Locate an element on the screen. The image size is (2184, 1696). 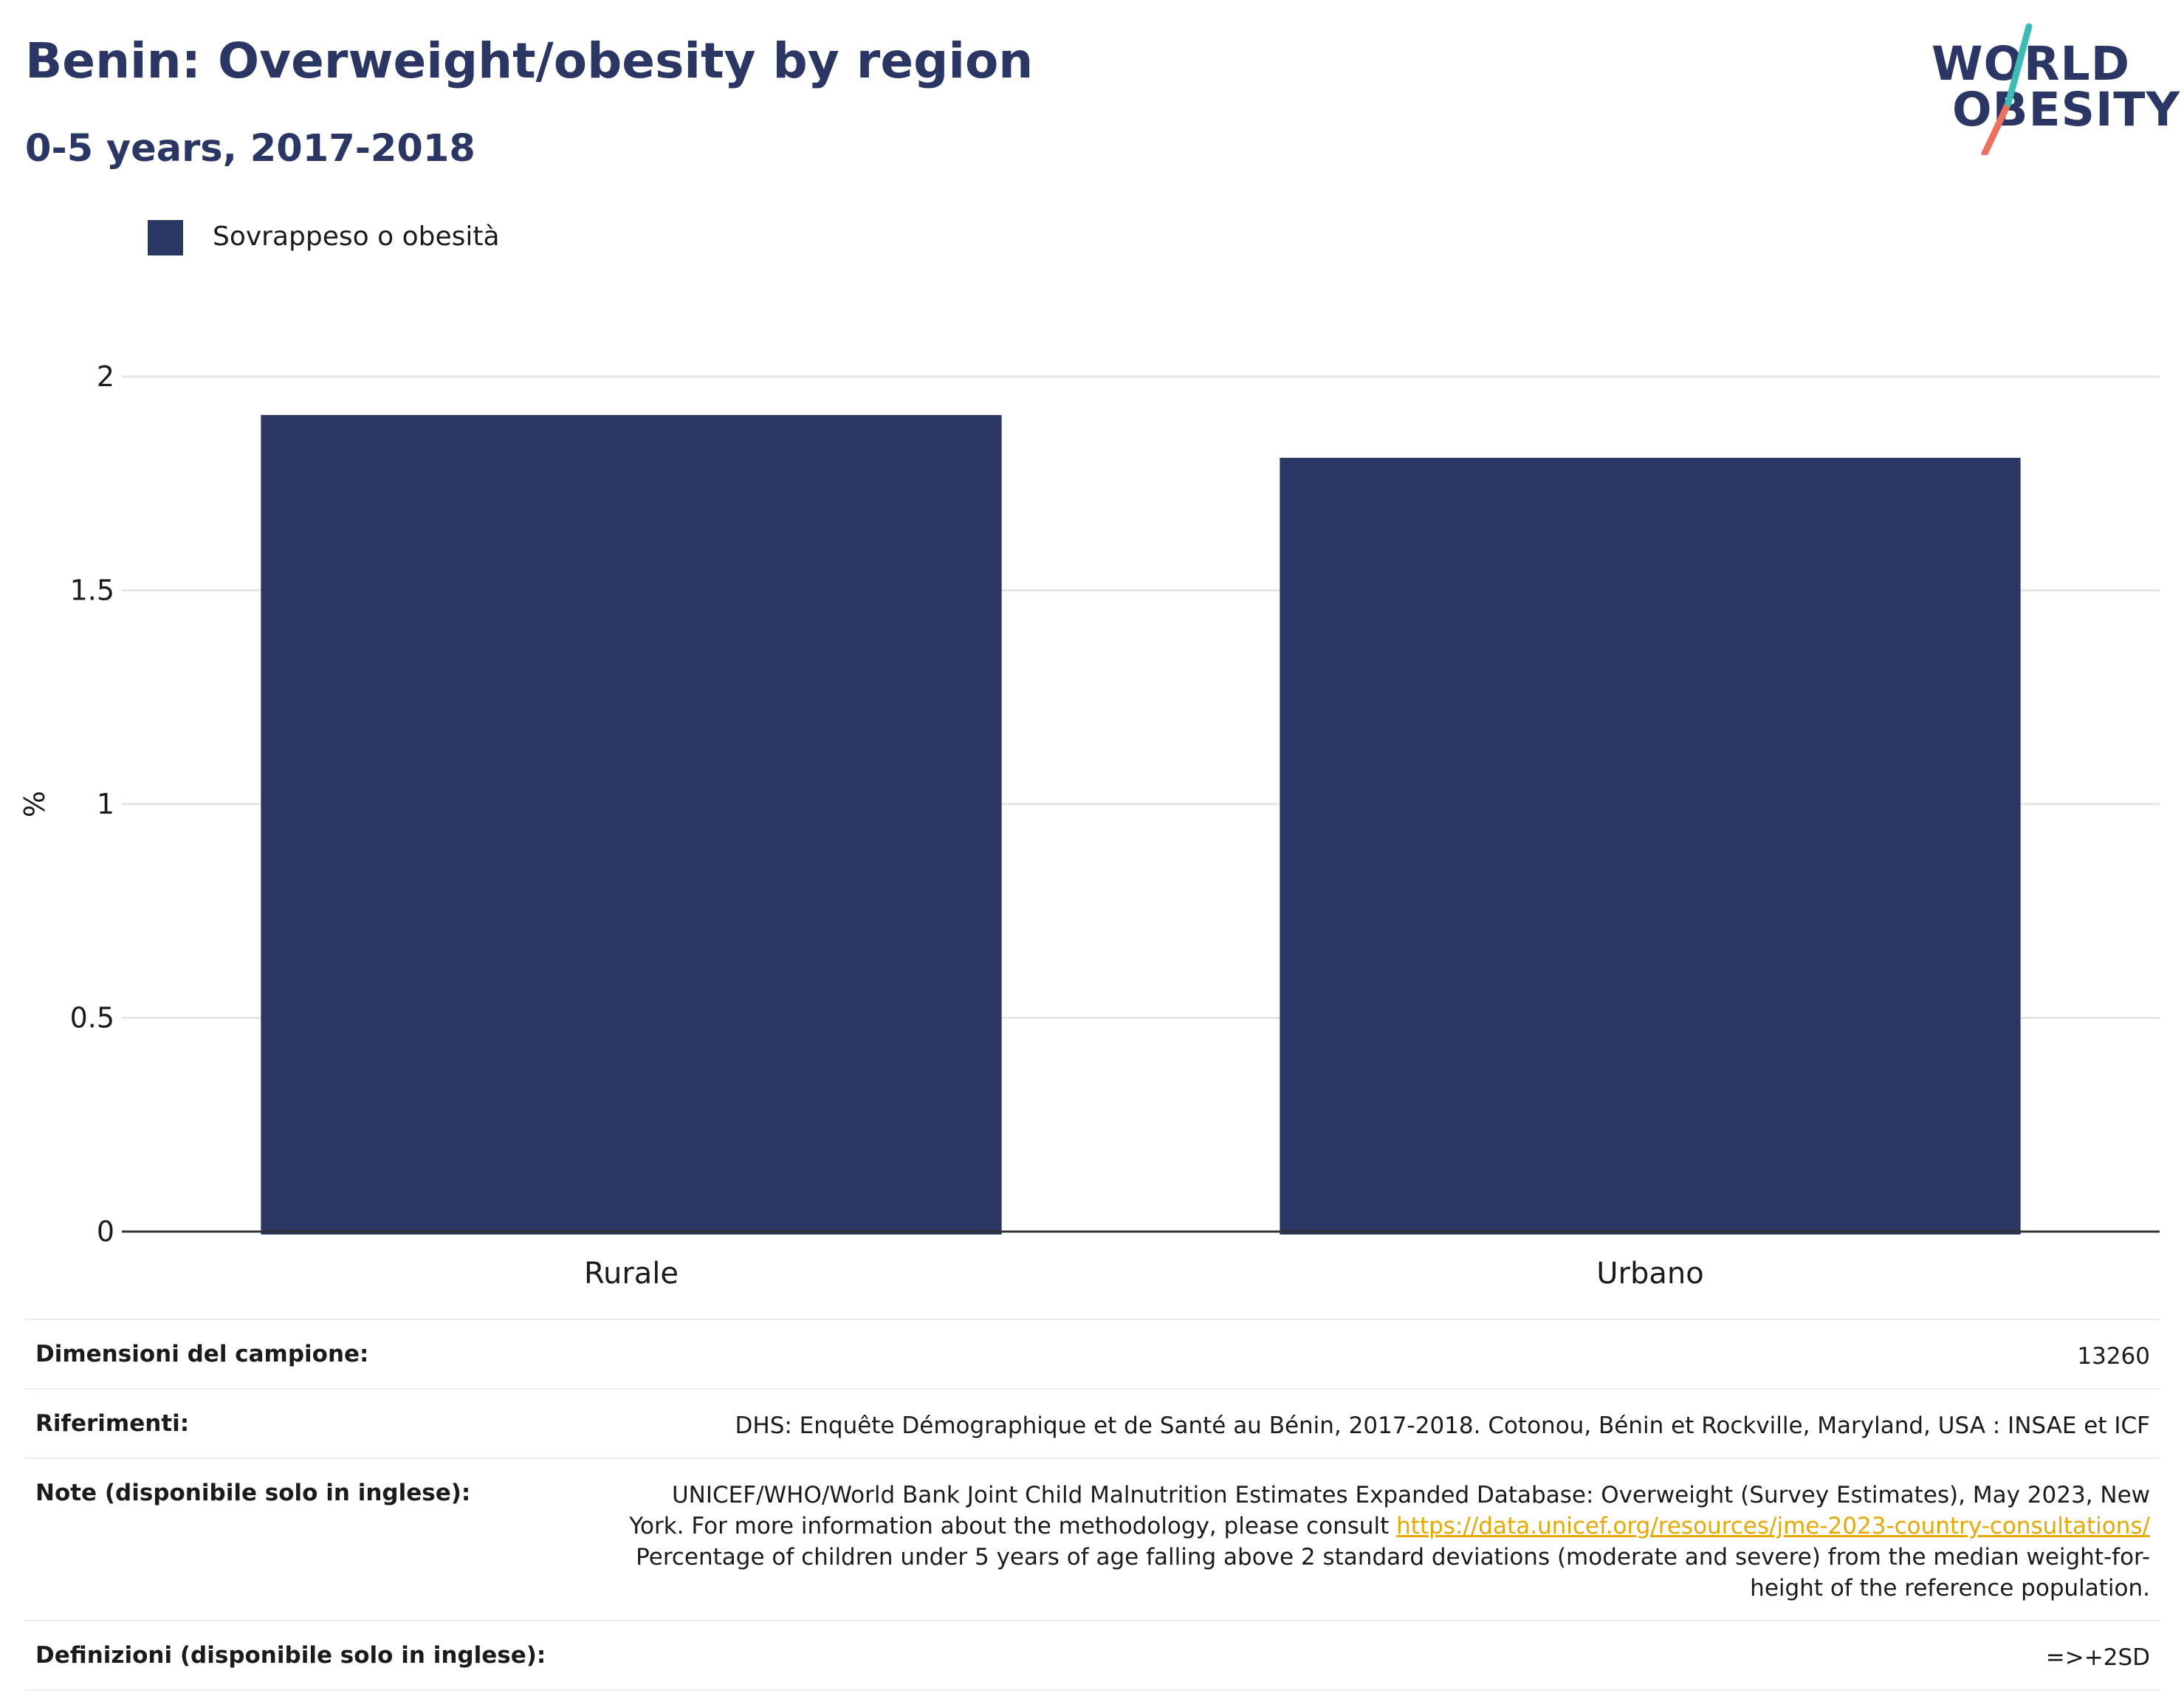
y-tick-label: 1.5 is located at coordinates (92, 590).